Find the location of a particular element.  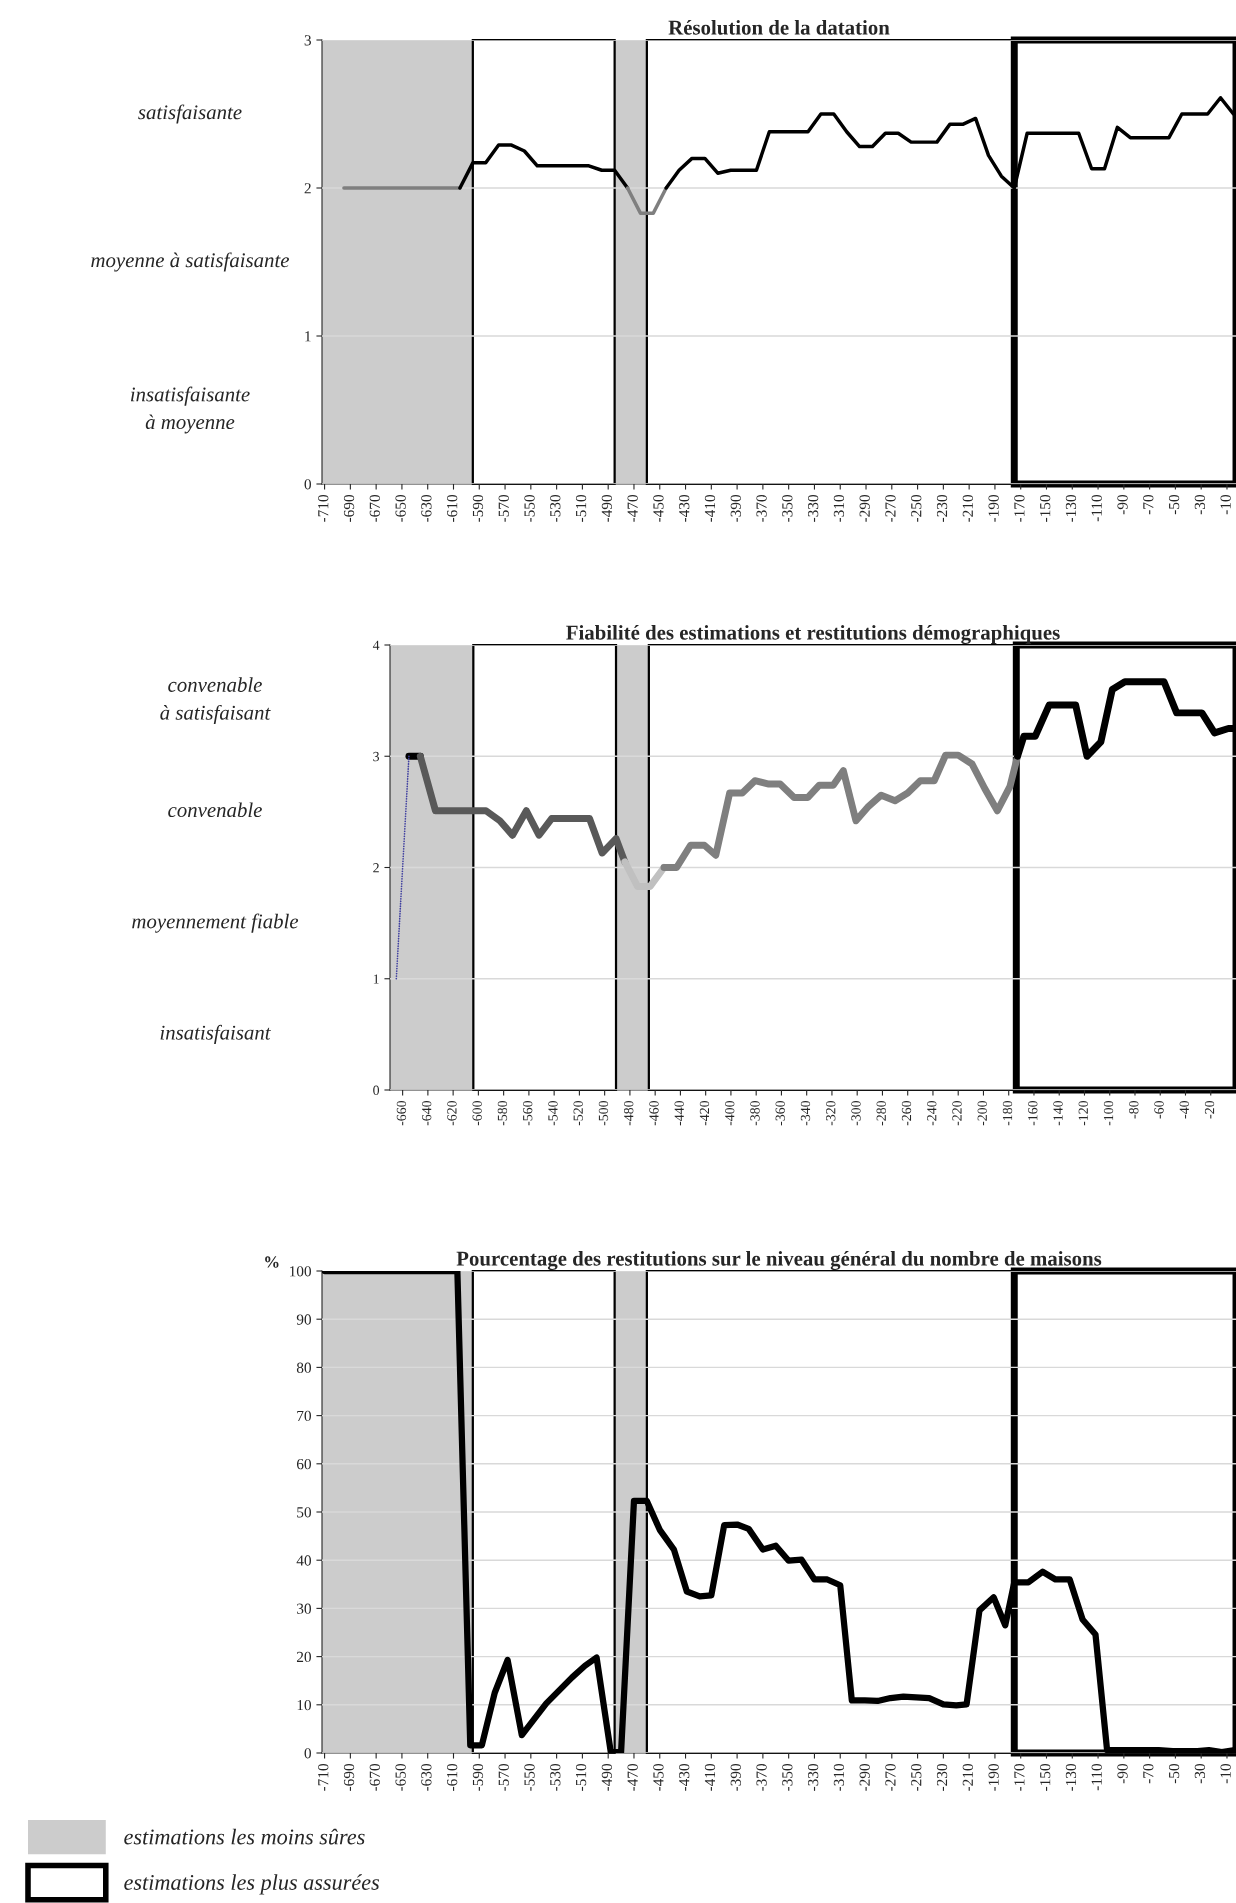

x-tick-label: -380 is located at coordinates (755, 1113).